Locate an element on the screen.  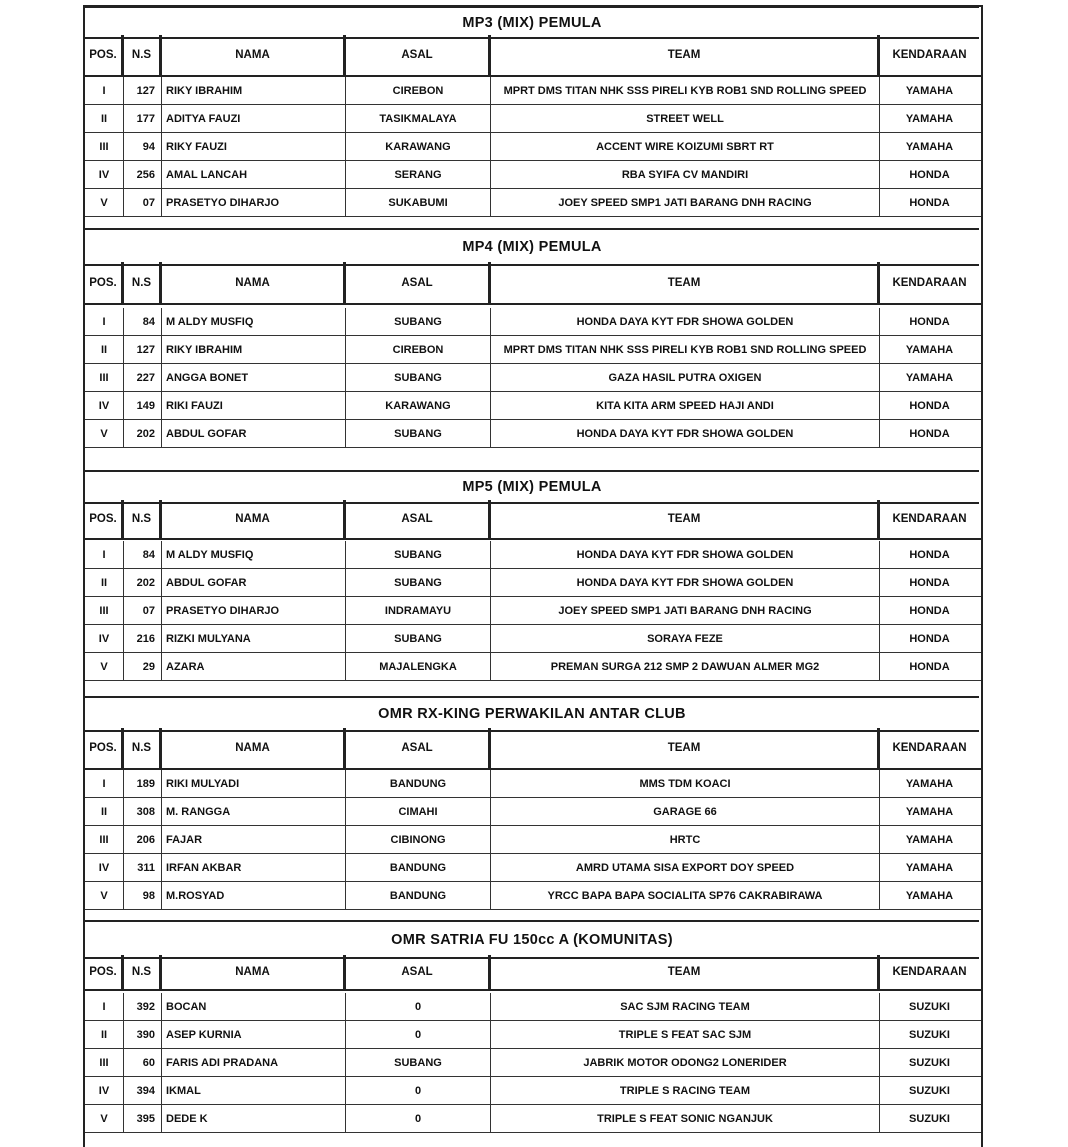
cell-nama: M.ROSYAD is located at coordinates (254, 895).